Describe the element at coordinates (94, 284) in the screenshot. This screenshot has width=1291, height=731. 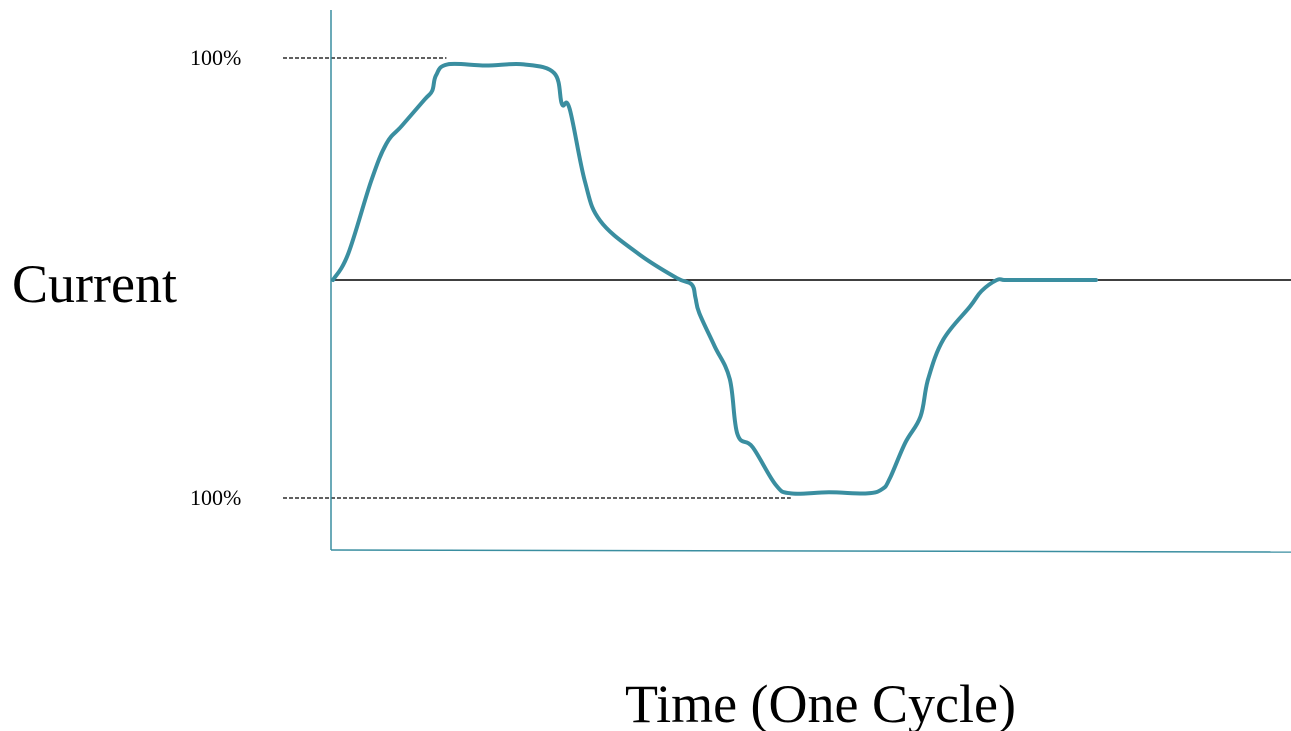
I see `y-axis-label: Current` at that location.